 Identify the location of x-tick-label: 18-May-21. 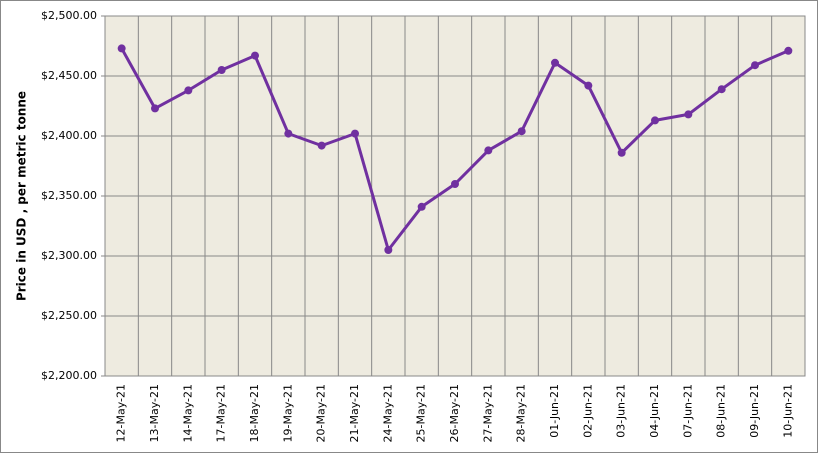
(254, 413).